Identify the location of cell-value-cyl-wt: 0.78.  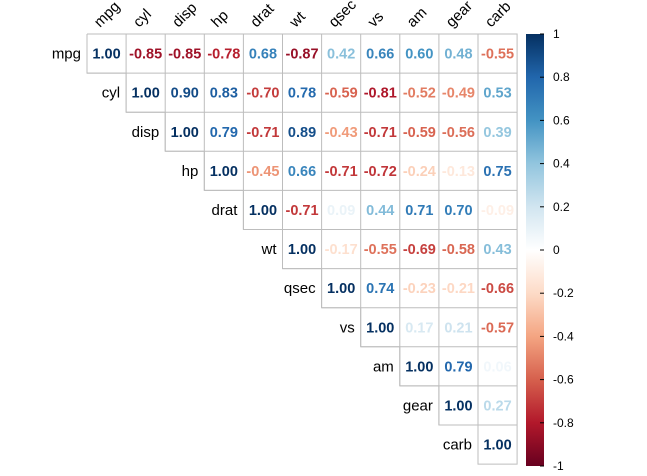
(302, 94).